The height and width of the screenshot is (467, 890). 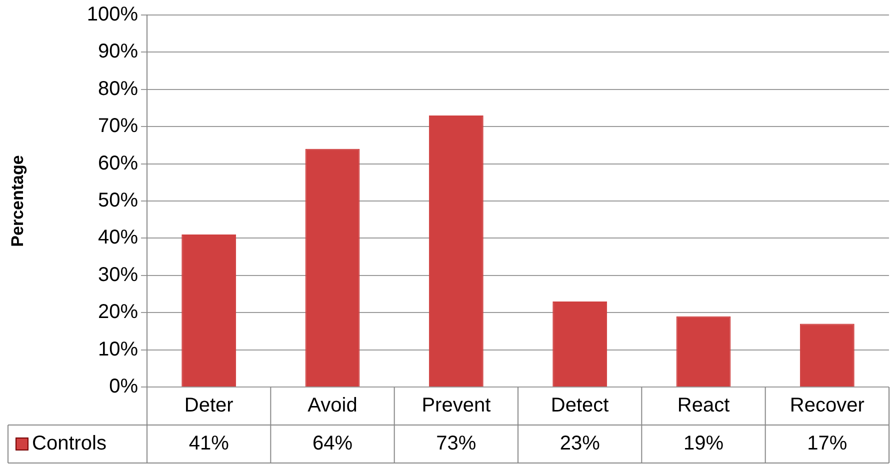 What do you see at coordinates (332, 443) in the screenshot?
I see `data-label: 64%` at bounding box center [332, 443].